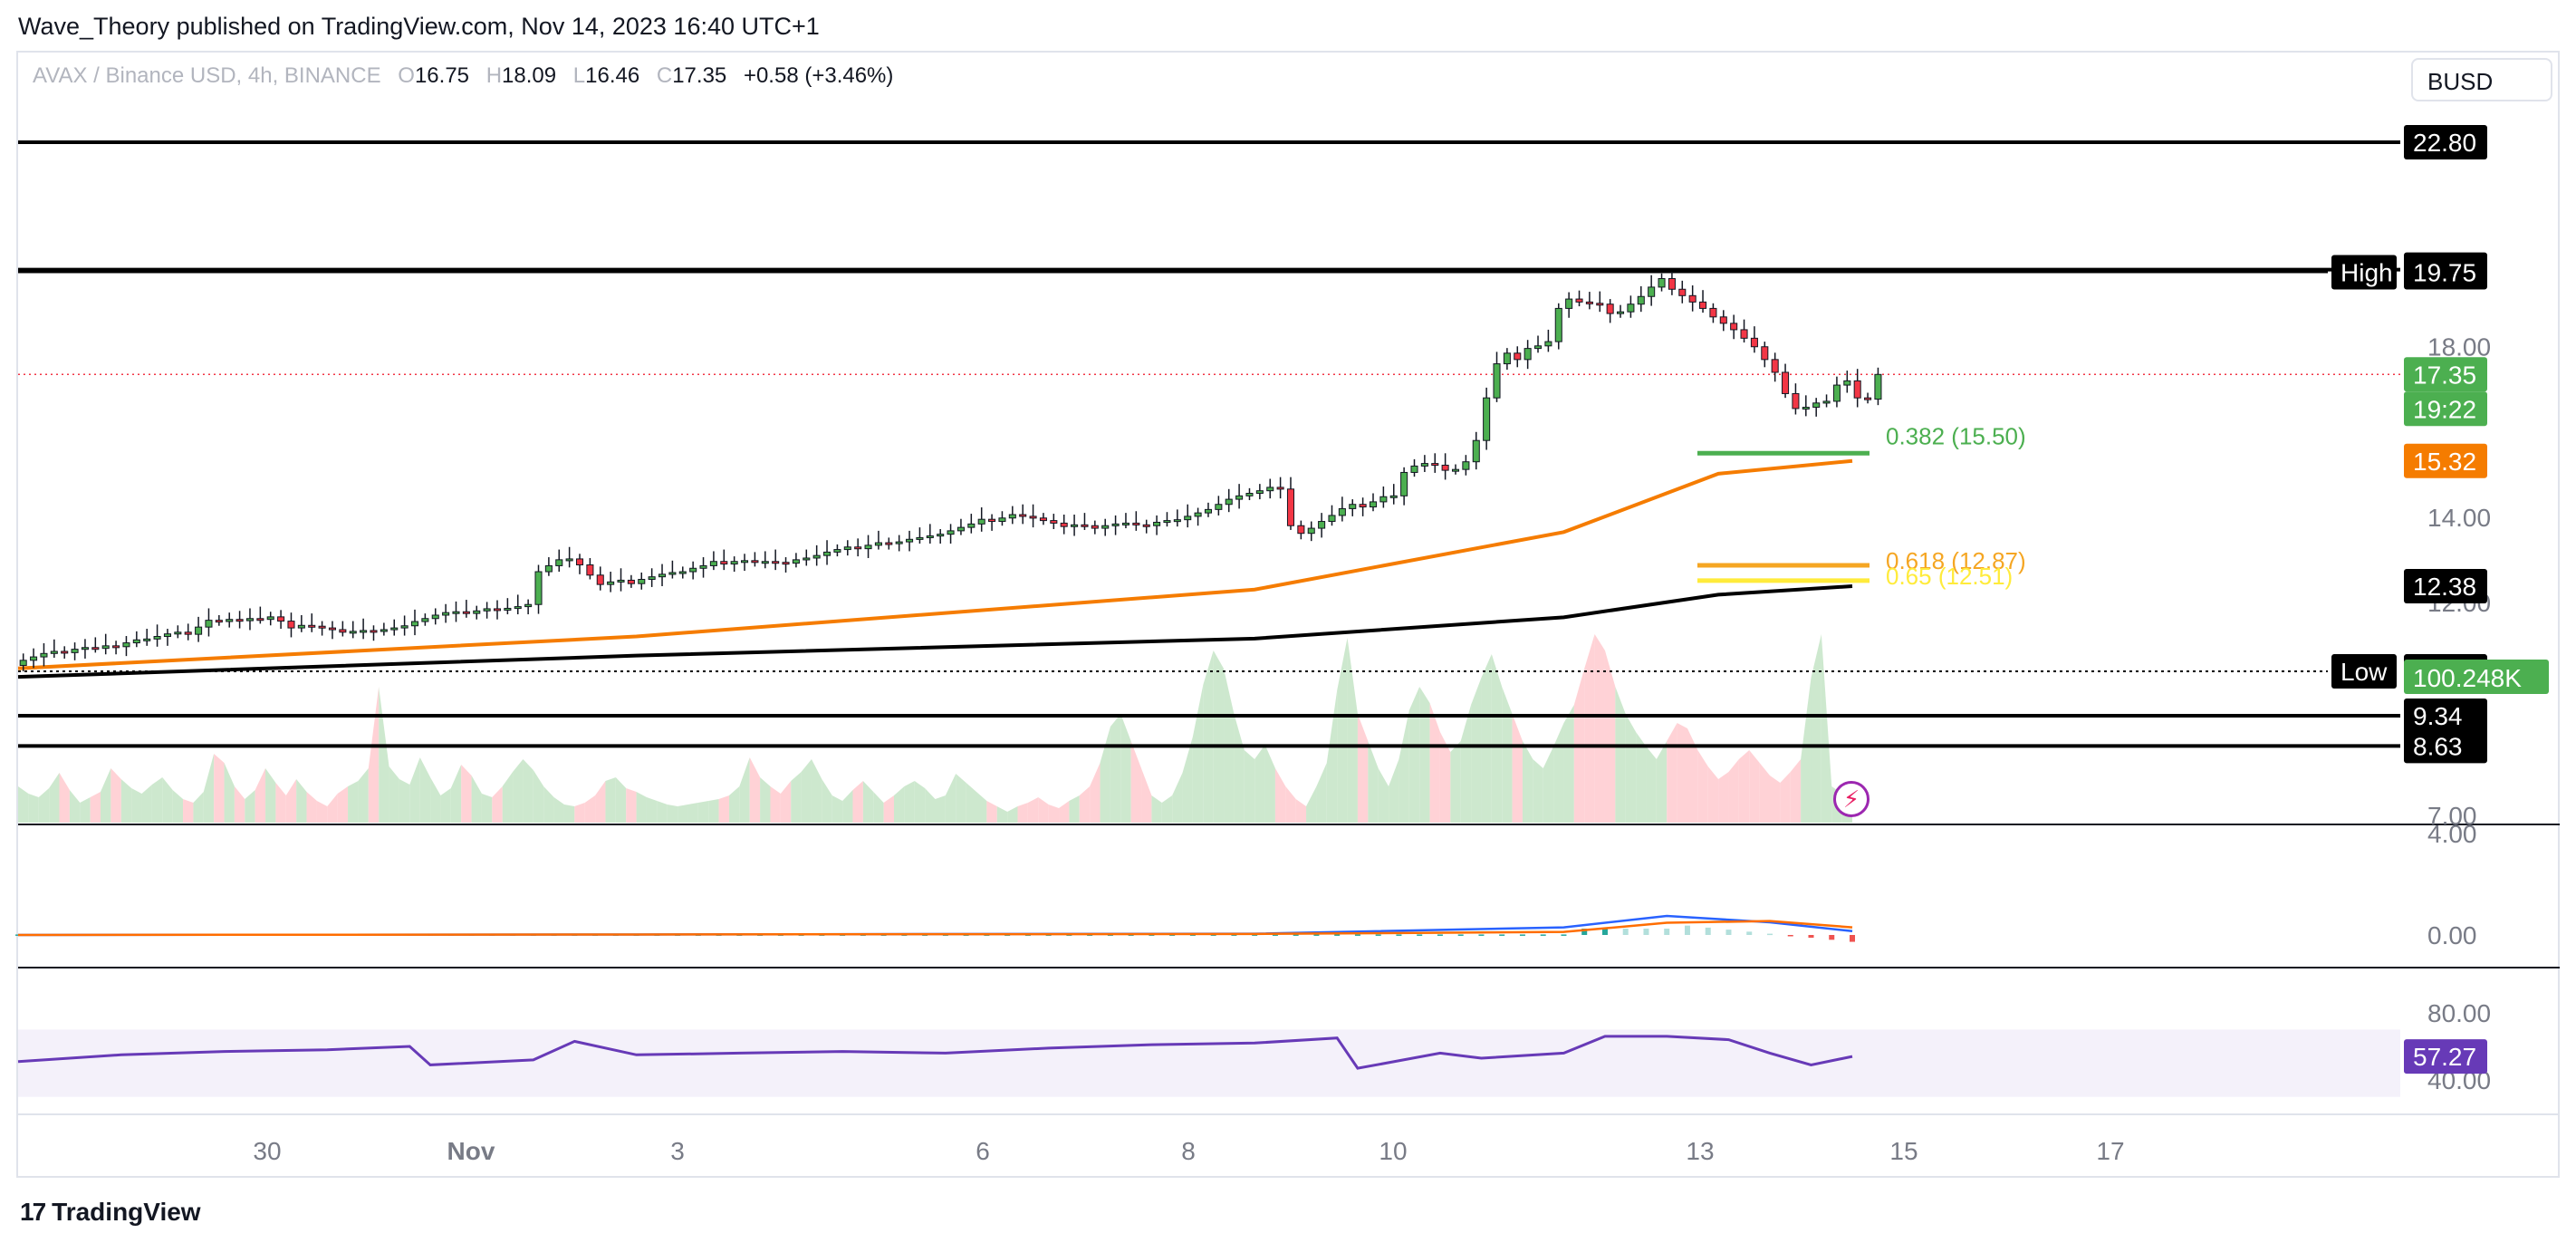 Image resolution: width=2576 pixels, height=1243 pixels. I want to click on price-tick-label: 18.00, so click(2459, 347).